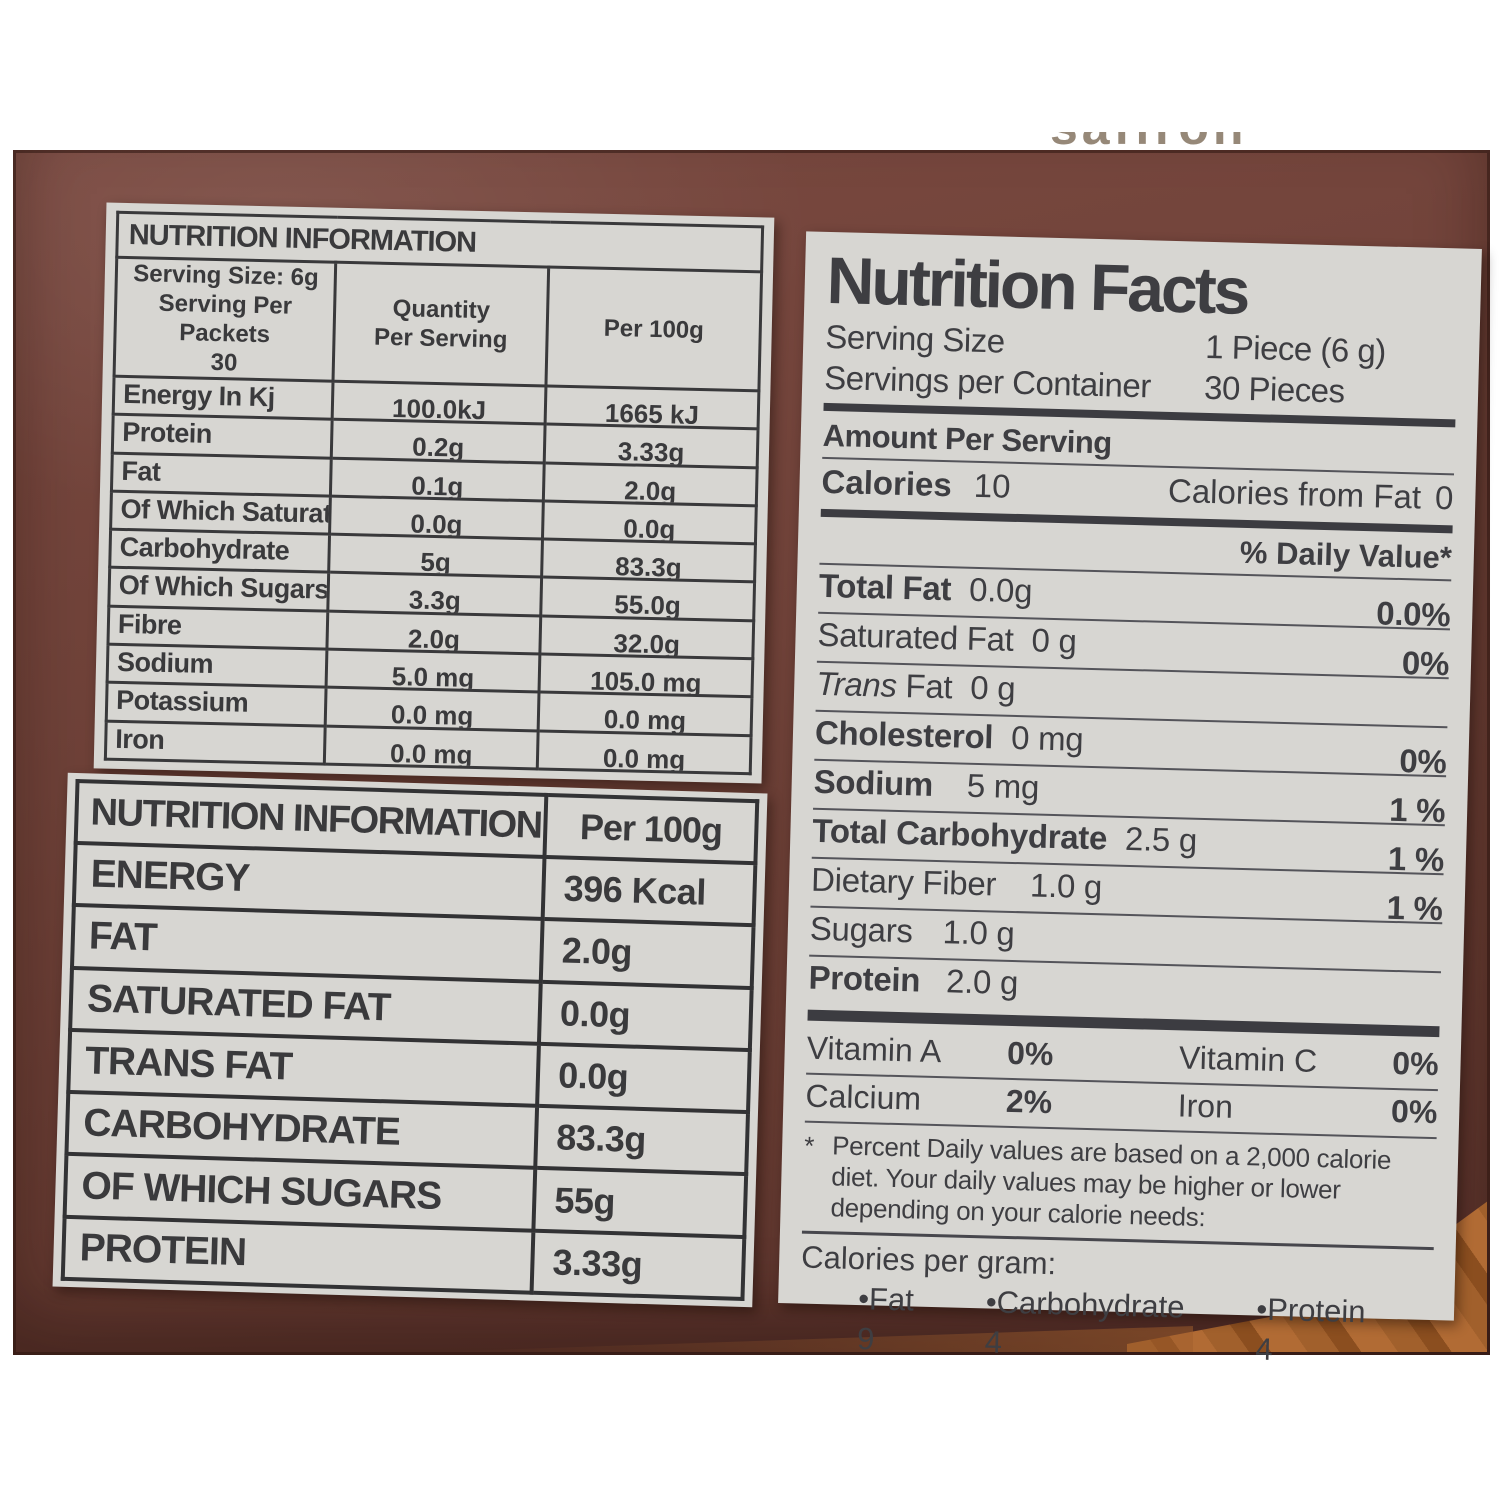 The height and width of the screenshot is (1500, 1500). I want to click on per-serving-value: 5.0 mg, so click(433, 671).